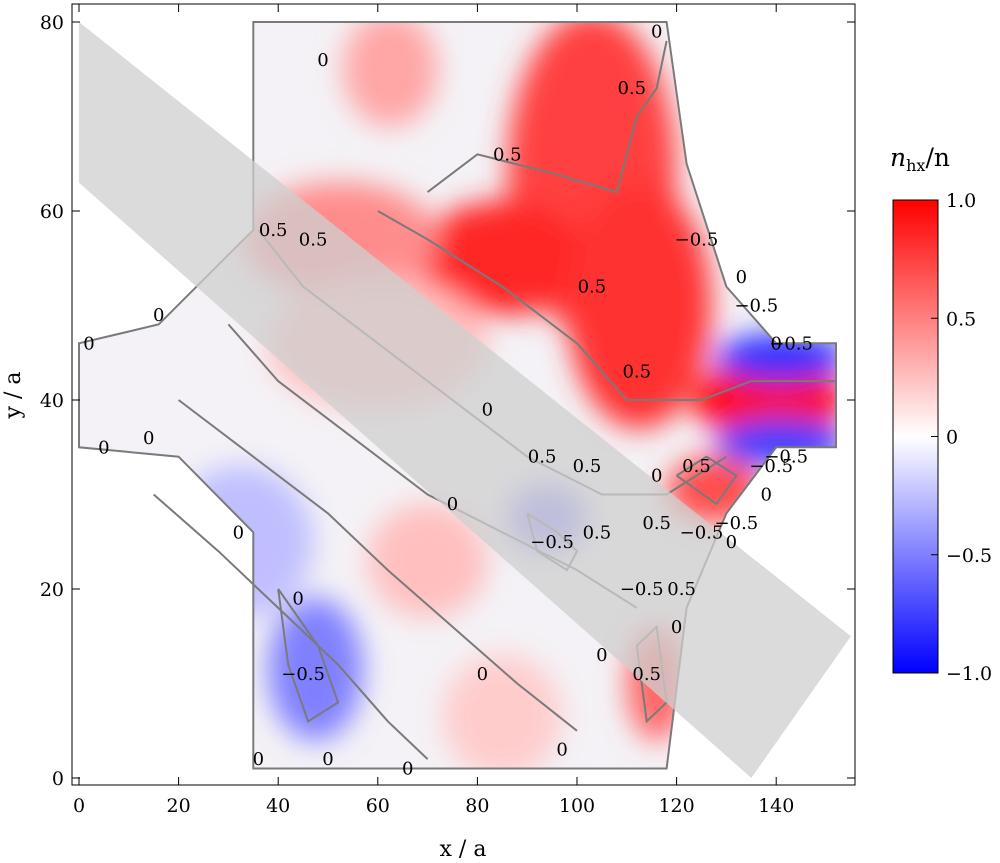  What do you see at coordinates (88, 343) in the screenshot?
I see `contour-label-13: 0` at bounding box center [88, 343].